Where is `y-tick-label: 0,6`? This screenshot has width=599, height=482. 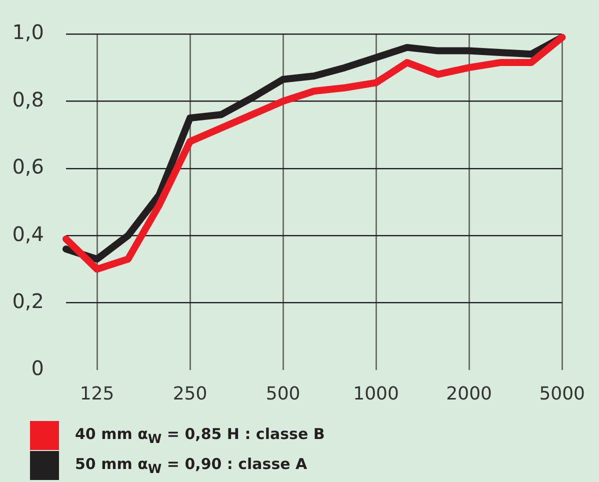
y-tick-label: 0,6 is located at coordinates (28, 166).